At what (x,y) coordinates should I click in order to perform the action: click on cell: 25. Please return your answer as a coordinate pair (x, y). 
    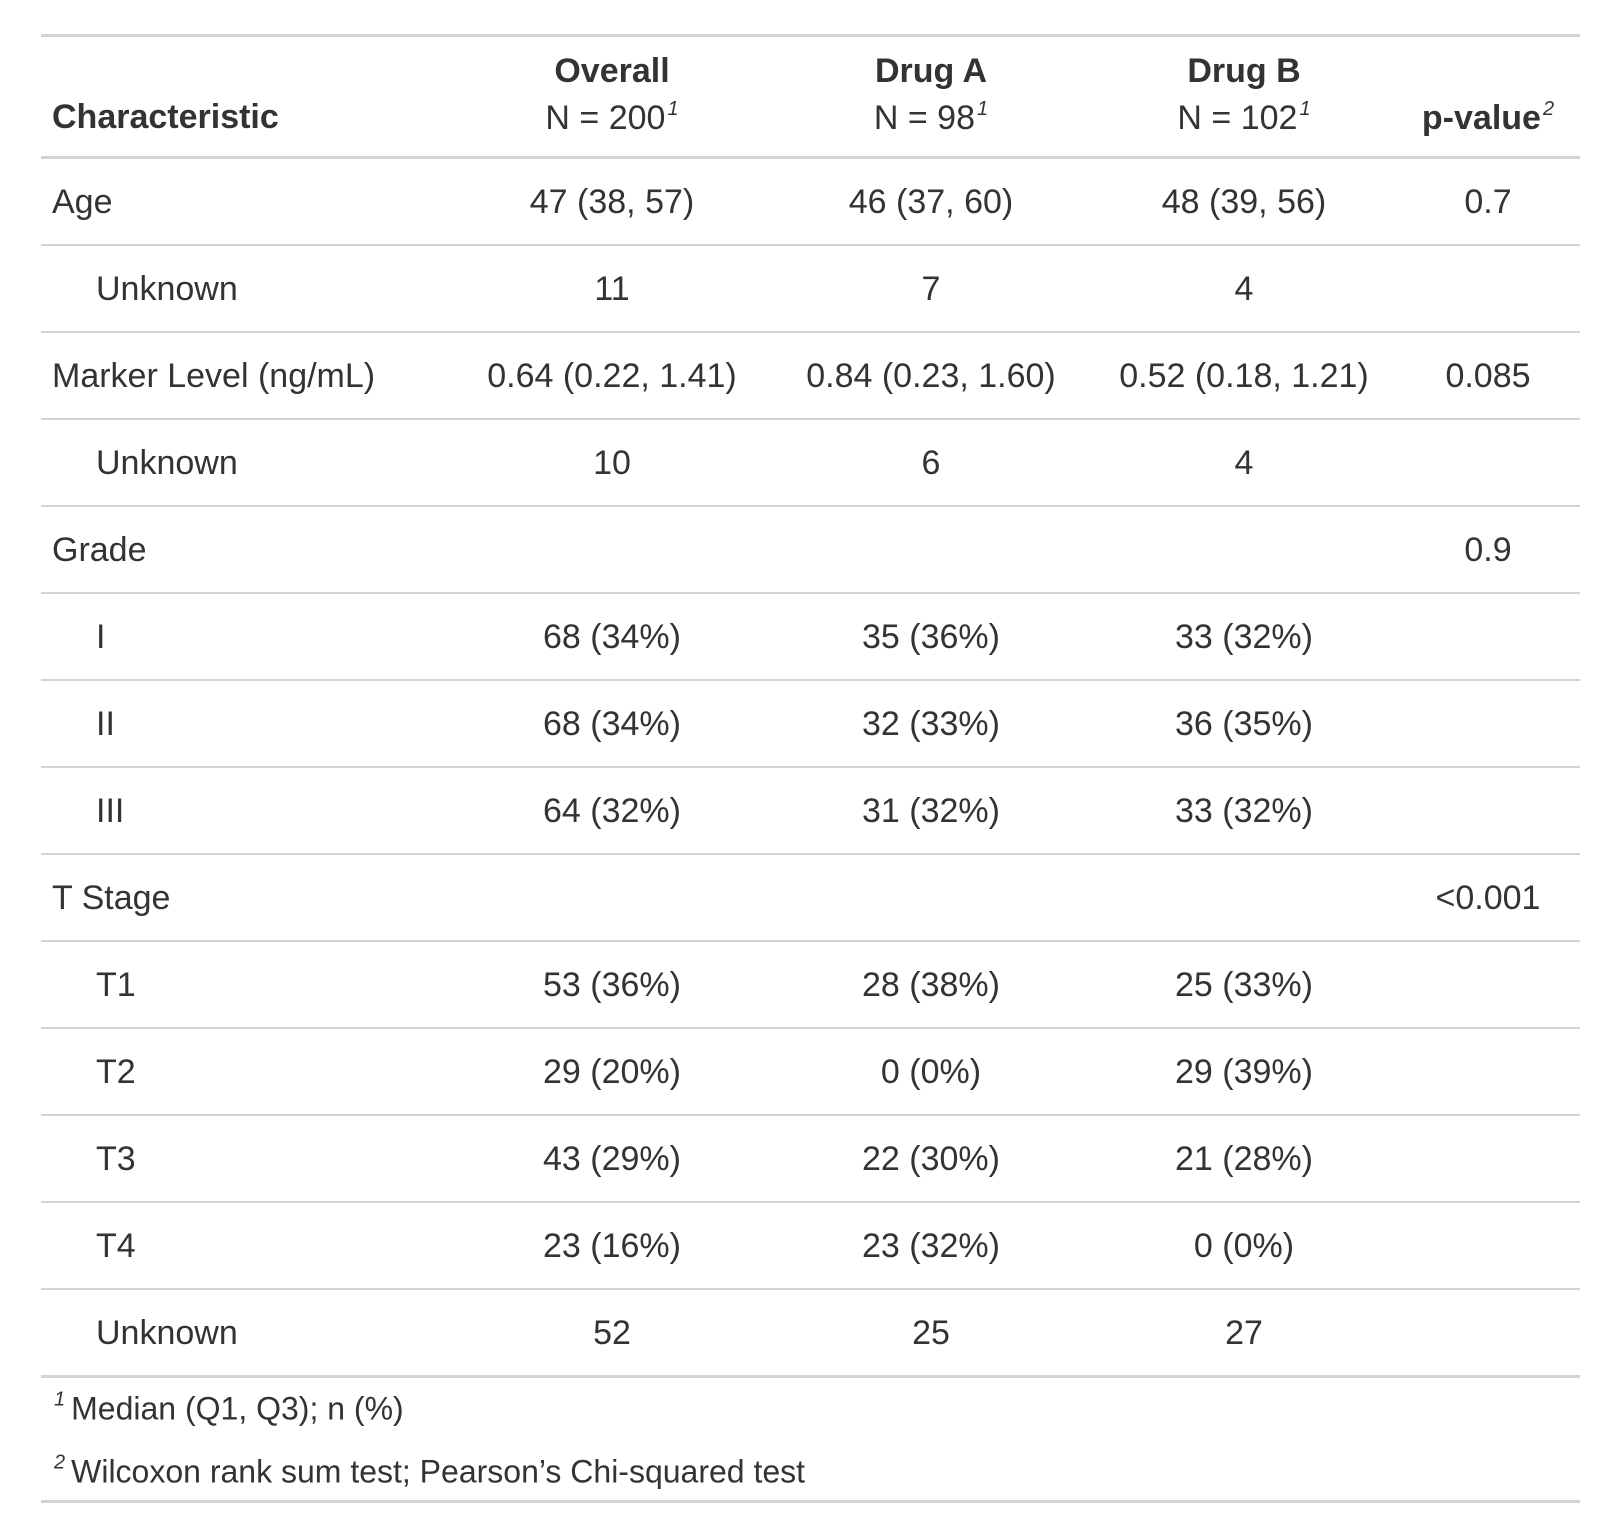
    Looking at the image, I should click on (931, 1332).